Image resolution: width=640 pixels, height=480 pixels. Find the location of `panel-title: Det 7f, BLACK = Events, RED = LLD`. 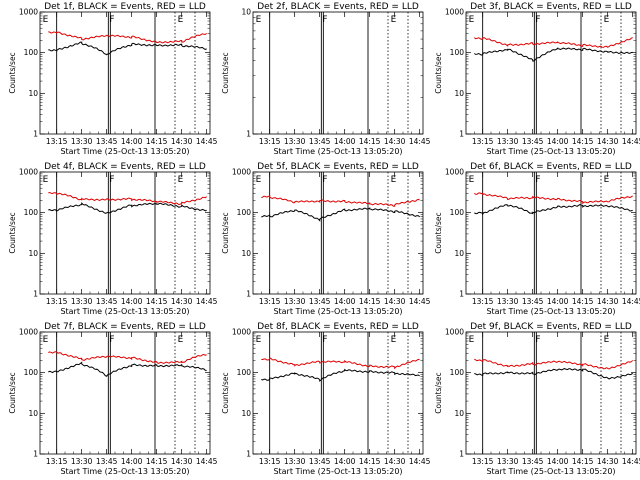

panel-title: Det 7f, BLACK = Events, RED = LLD is located at coordinates (125, 327).